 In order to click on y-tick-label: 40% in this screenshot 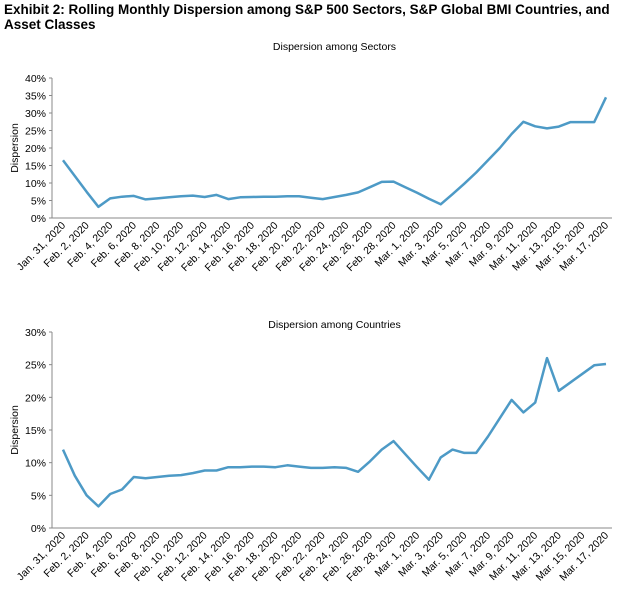, I will do `click(35, 79)`.